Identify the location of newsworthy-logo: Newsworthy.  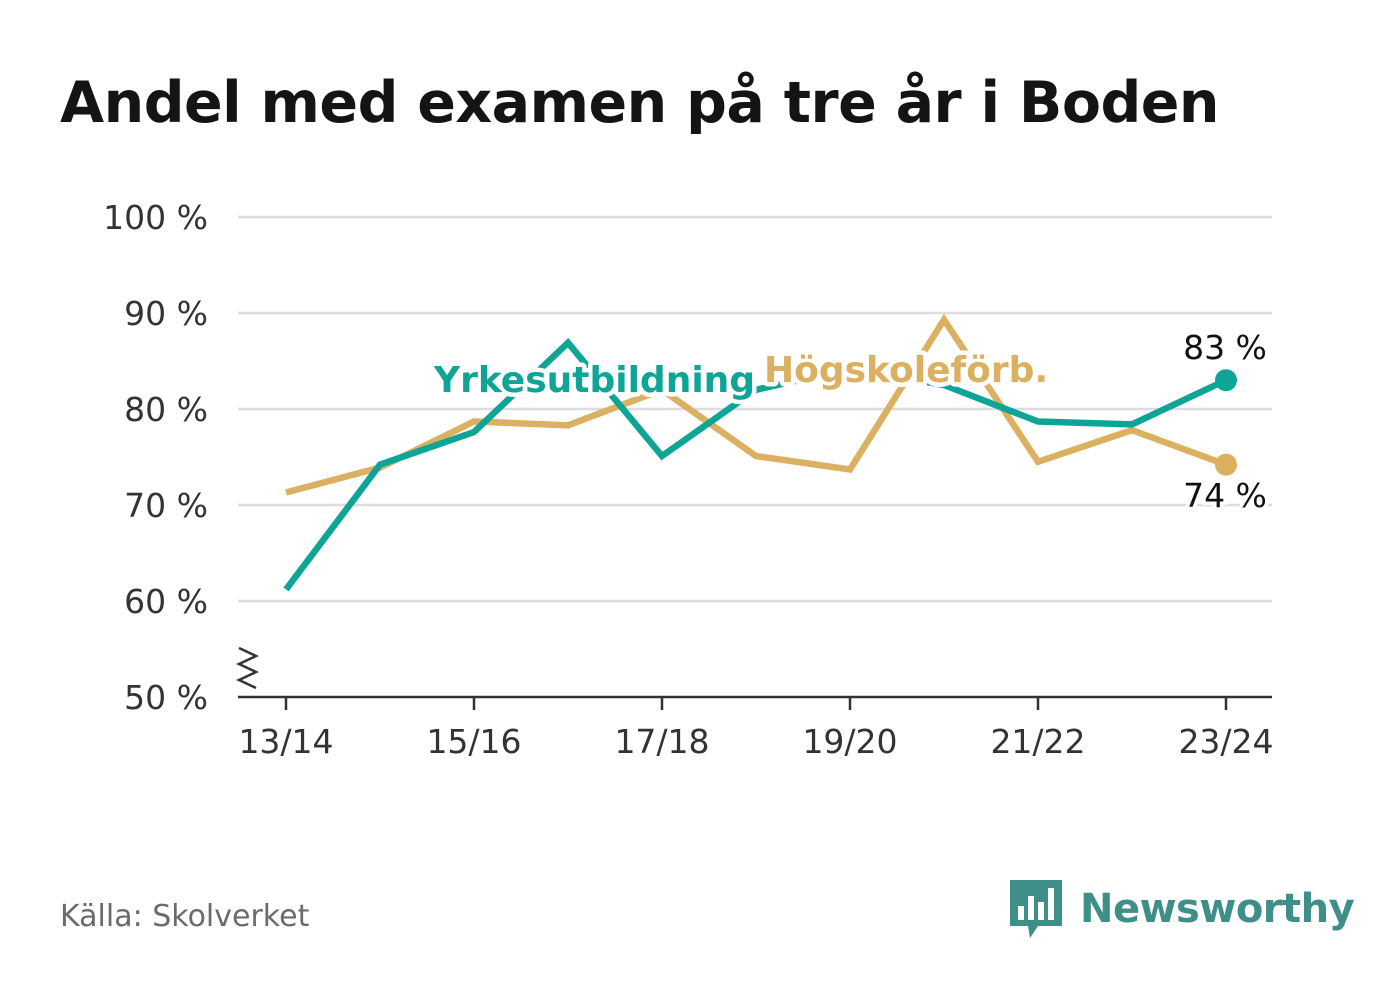
(1182, 909).